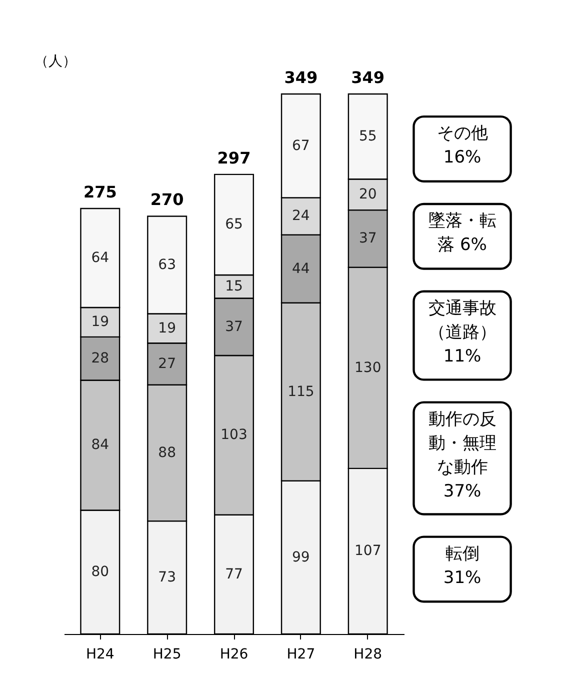 Image resolution: width=582 pixels, height=688 pixels. I want to click on text: 転倒, so click(462, 554).